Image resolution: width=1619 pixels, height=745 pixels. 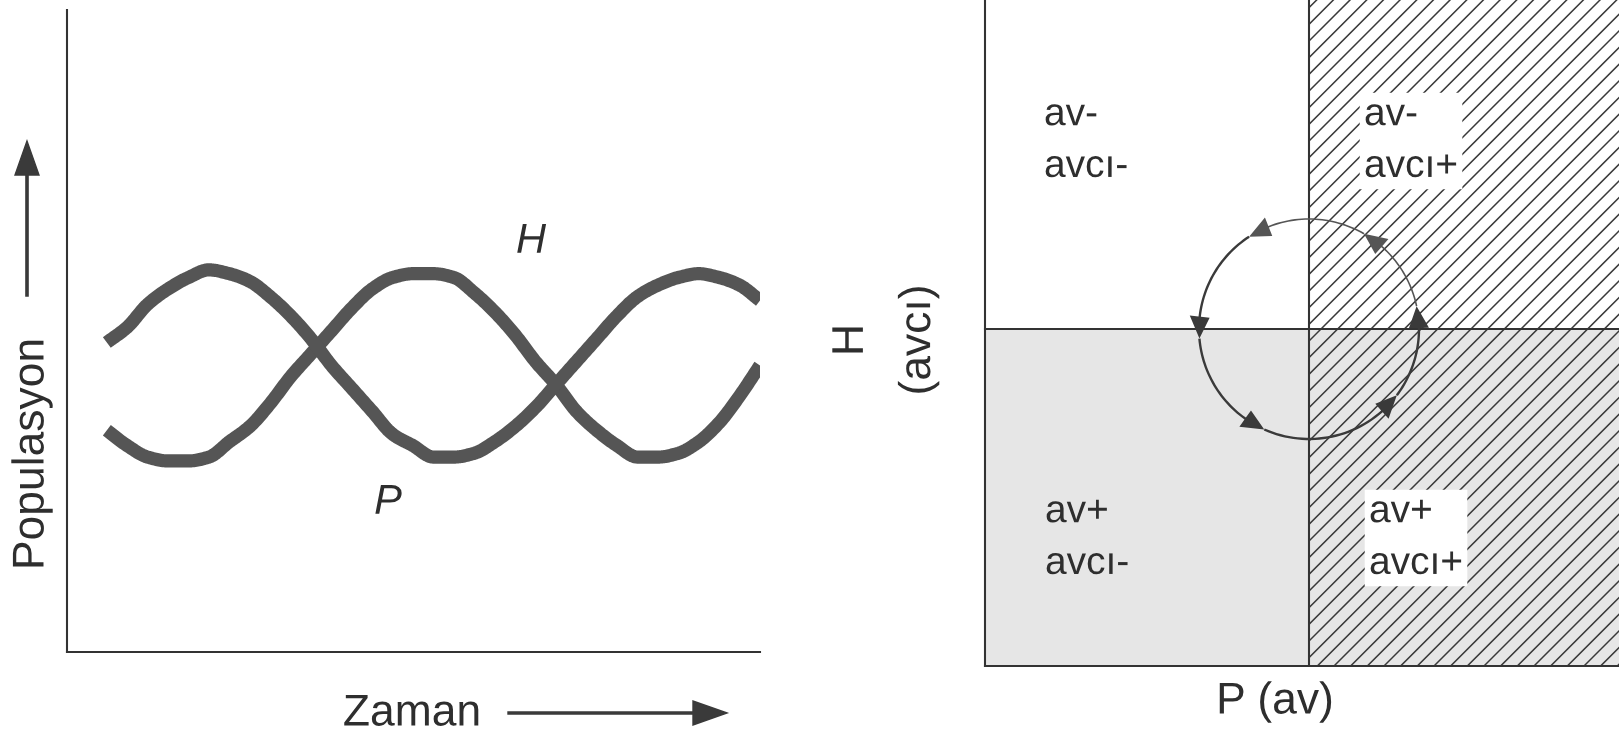 What do you see at coordinates (32, 453) in the screenshot?
I see `y-axis-title: Populasyon` at bounding box center [32, 453].